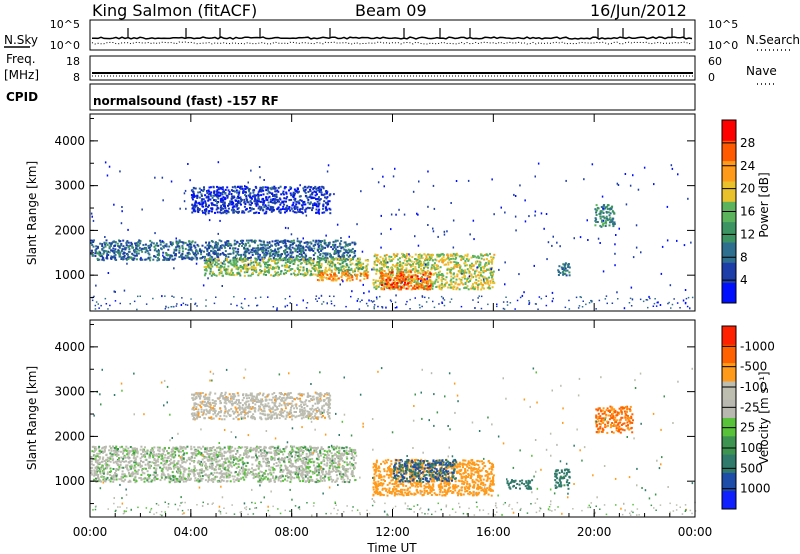 This screenshot has height=554, width=800. What do you see at coordinates (69, 230) in the screenshot?
I see `y-tick-label: 2000` at bounding box center [69, 230].